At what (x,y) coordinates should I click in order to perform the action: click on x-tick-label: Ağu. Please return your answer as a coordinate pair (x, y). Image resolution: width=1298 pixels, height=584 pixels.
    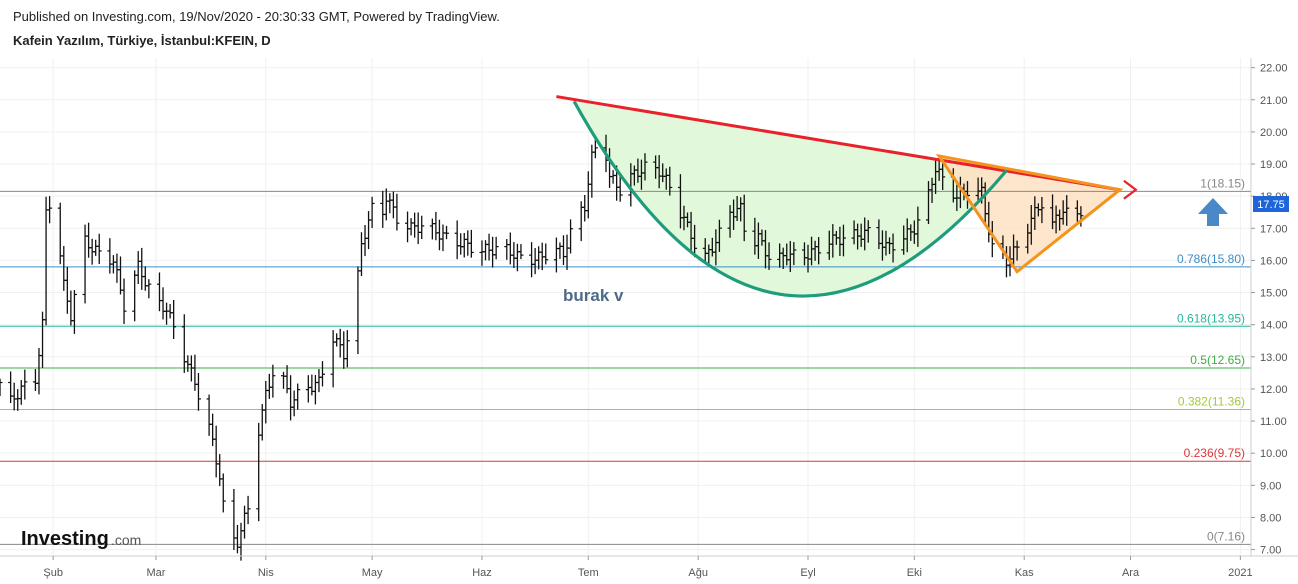
    Looking at the image, I should click on (698, 573).